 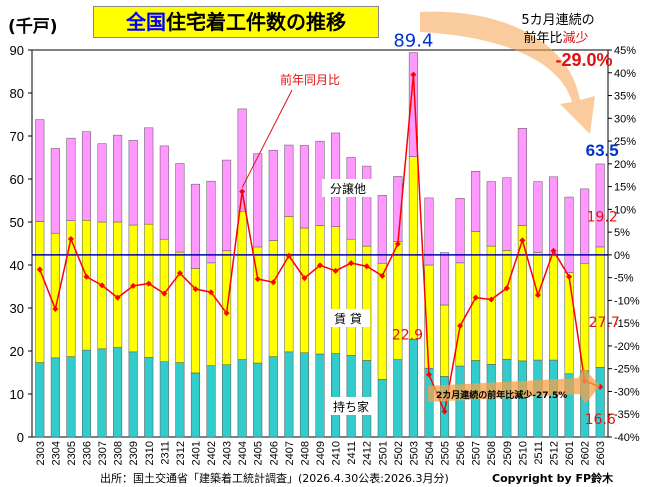 I want to click on y2-tick-label: 10%, so click(x=625, y=210).